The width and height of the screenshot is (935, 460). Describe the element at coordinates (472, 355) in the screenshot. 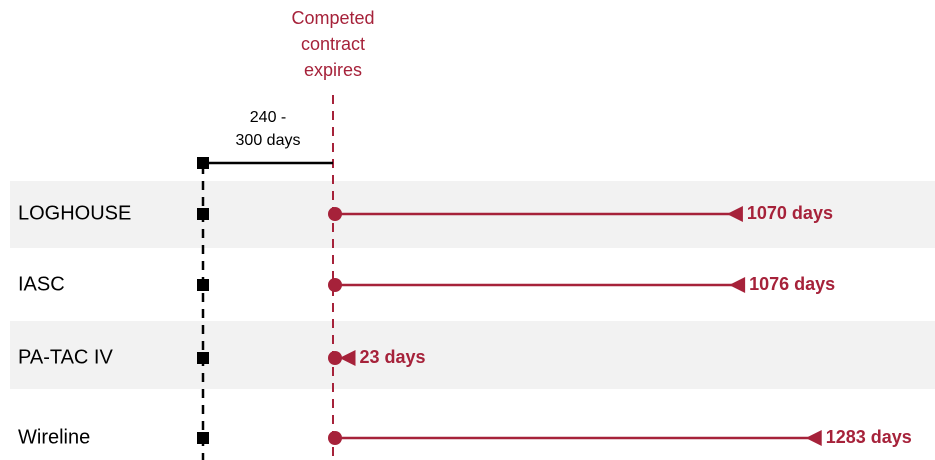

I see `row-band` at that location.